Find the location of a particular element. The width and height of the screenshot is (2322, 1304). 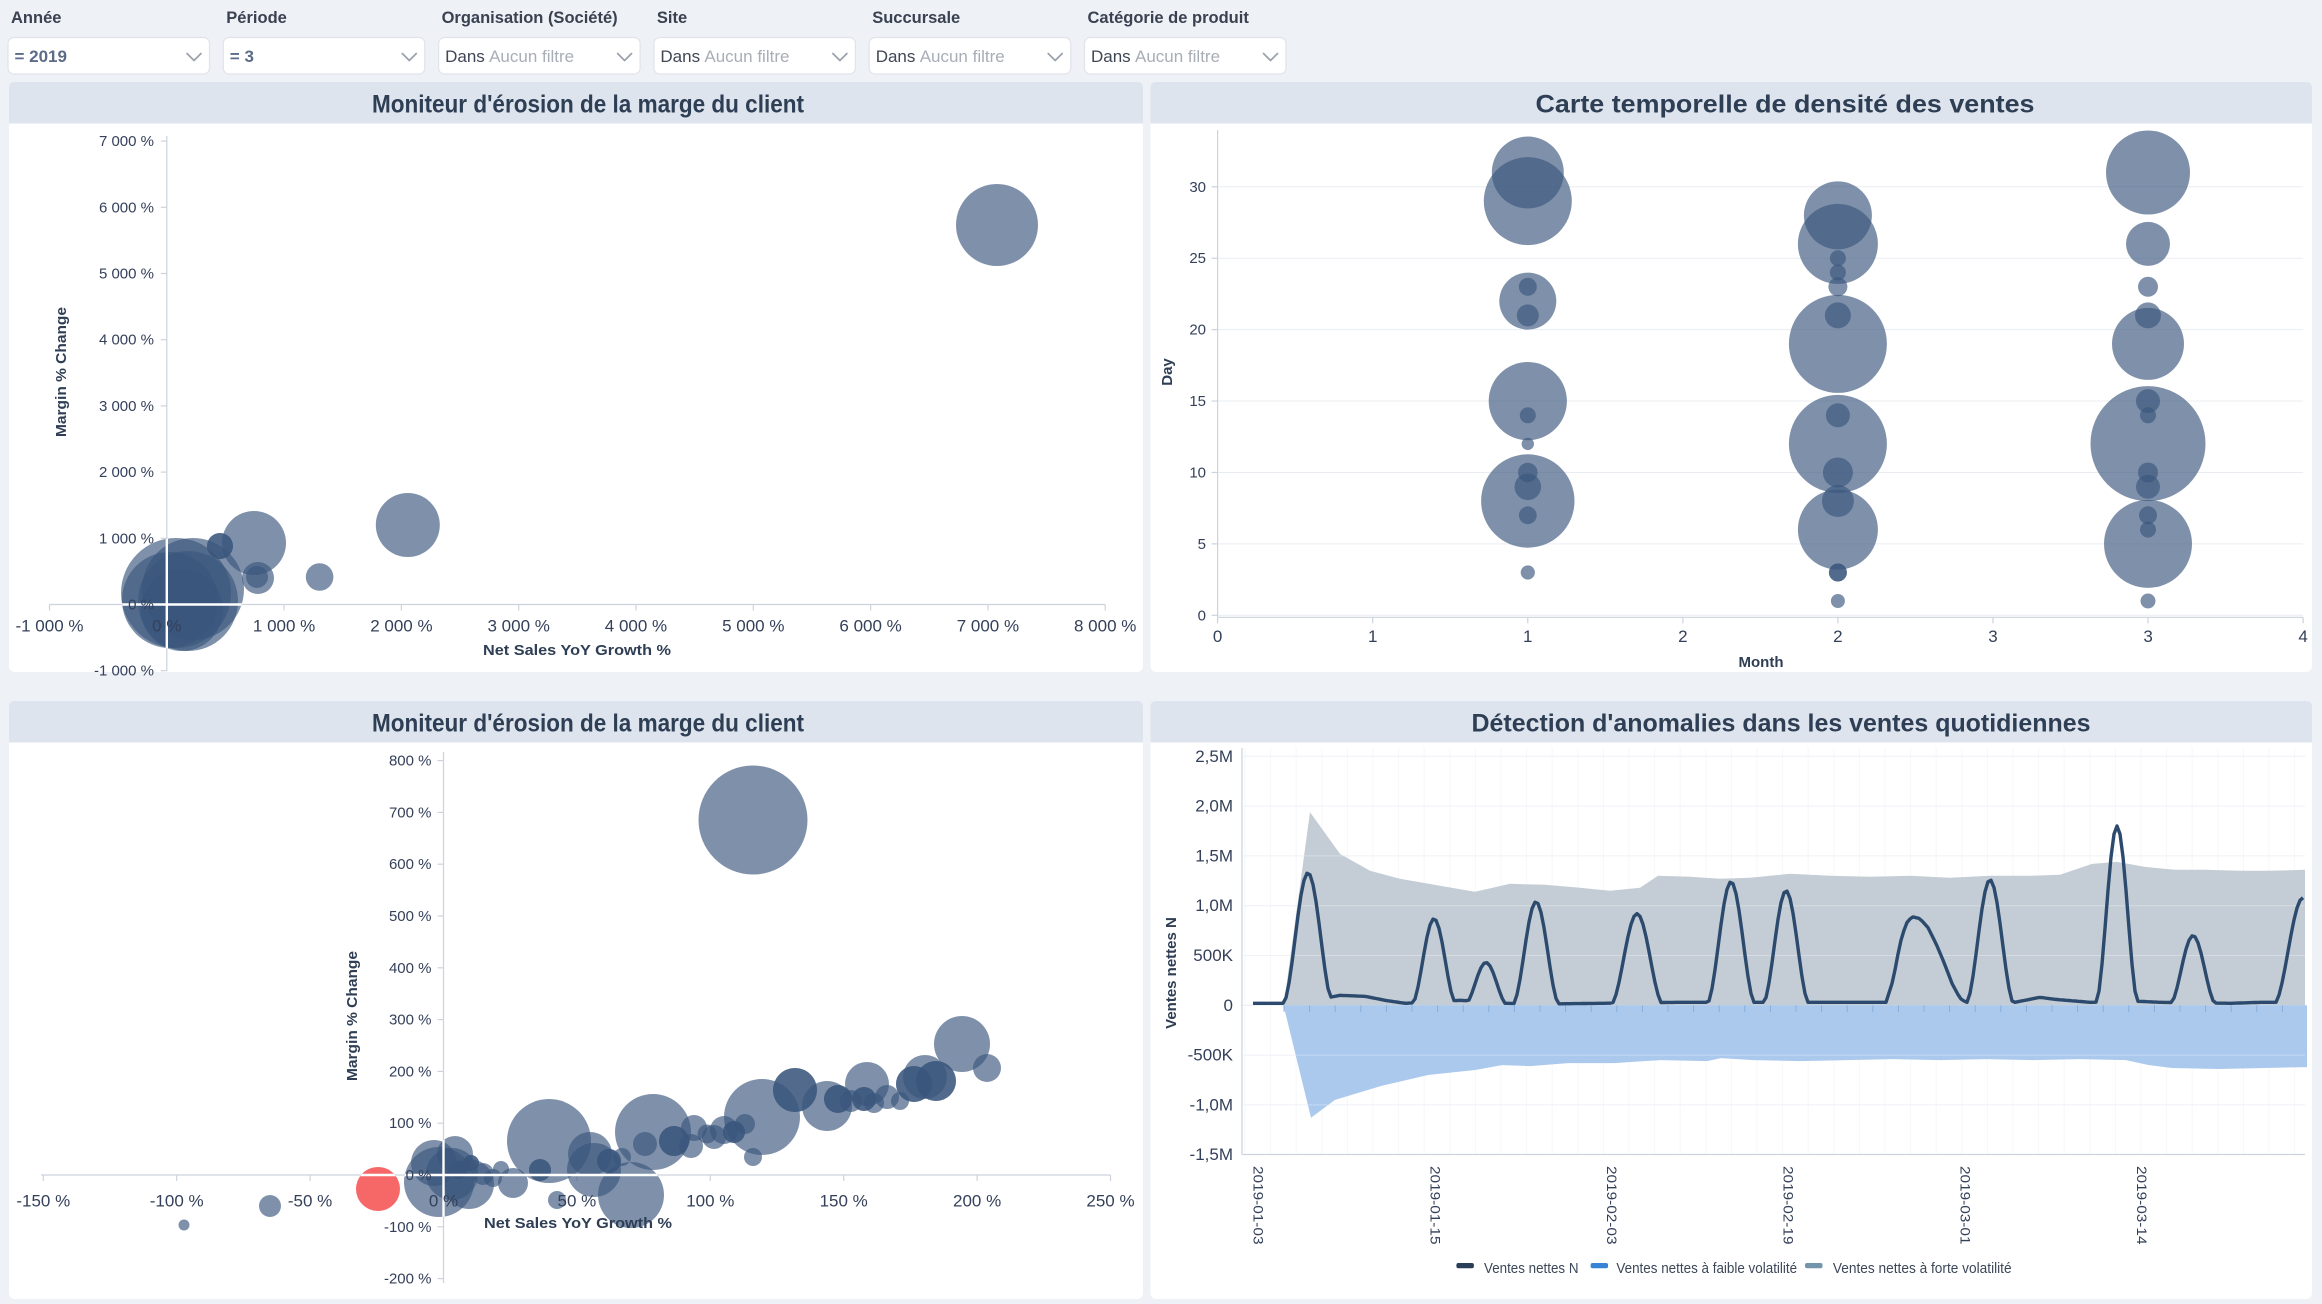

svg-text: -200 % is located at coordinates (408, 1279).